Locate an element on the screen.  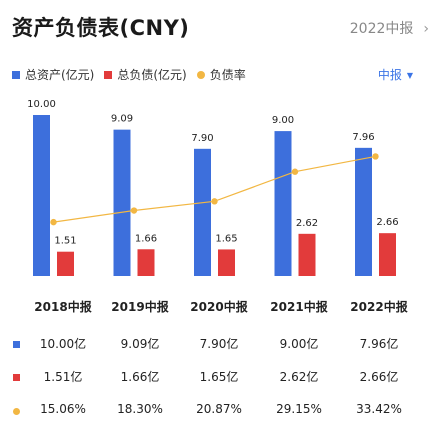
legend-item-debt-ratio: 负债率 is located at coordinates (221, 74).